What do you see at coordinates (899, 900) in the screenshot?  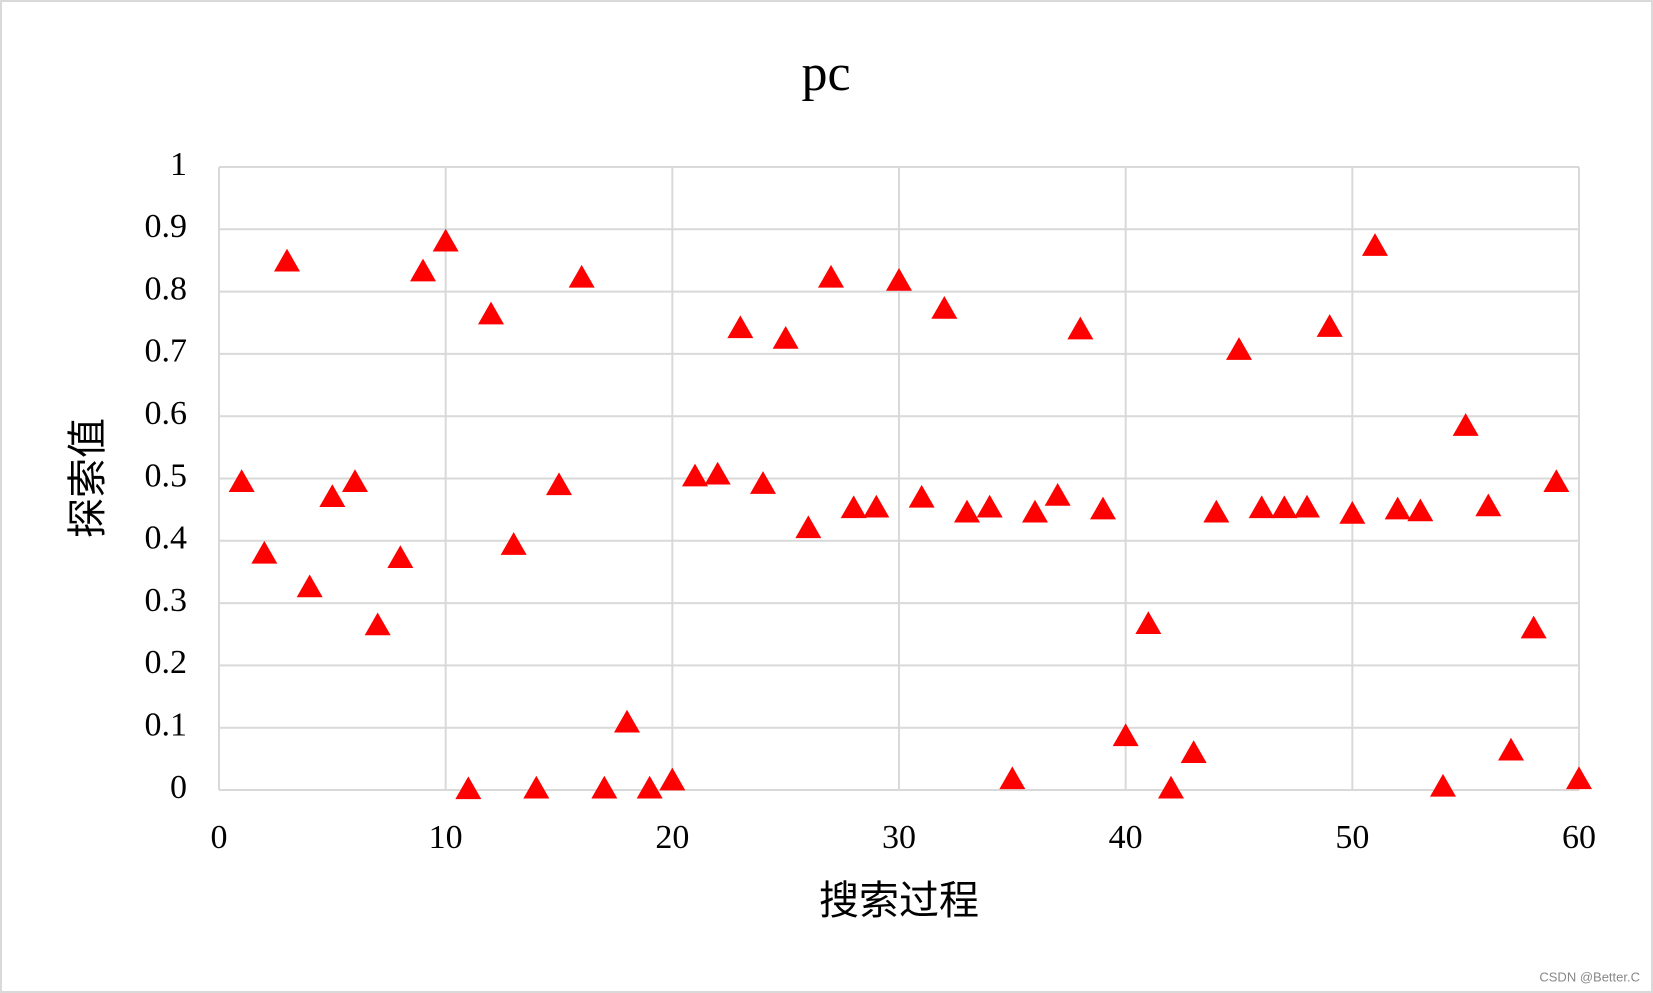 I see `x-axis-label: 搜索过程` at bounding box center [899, 900].